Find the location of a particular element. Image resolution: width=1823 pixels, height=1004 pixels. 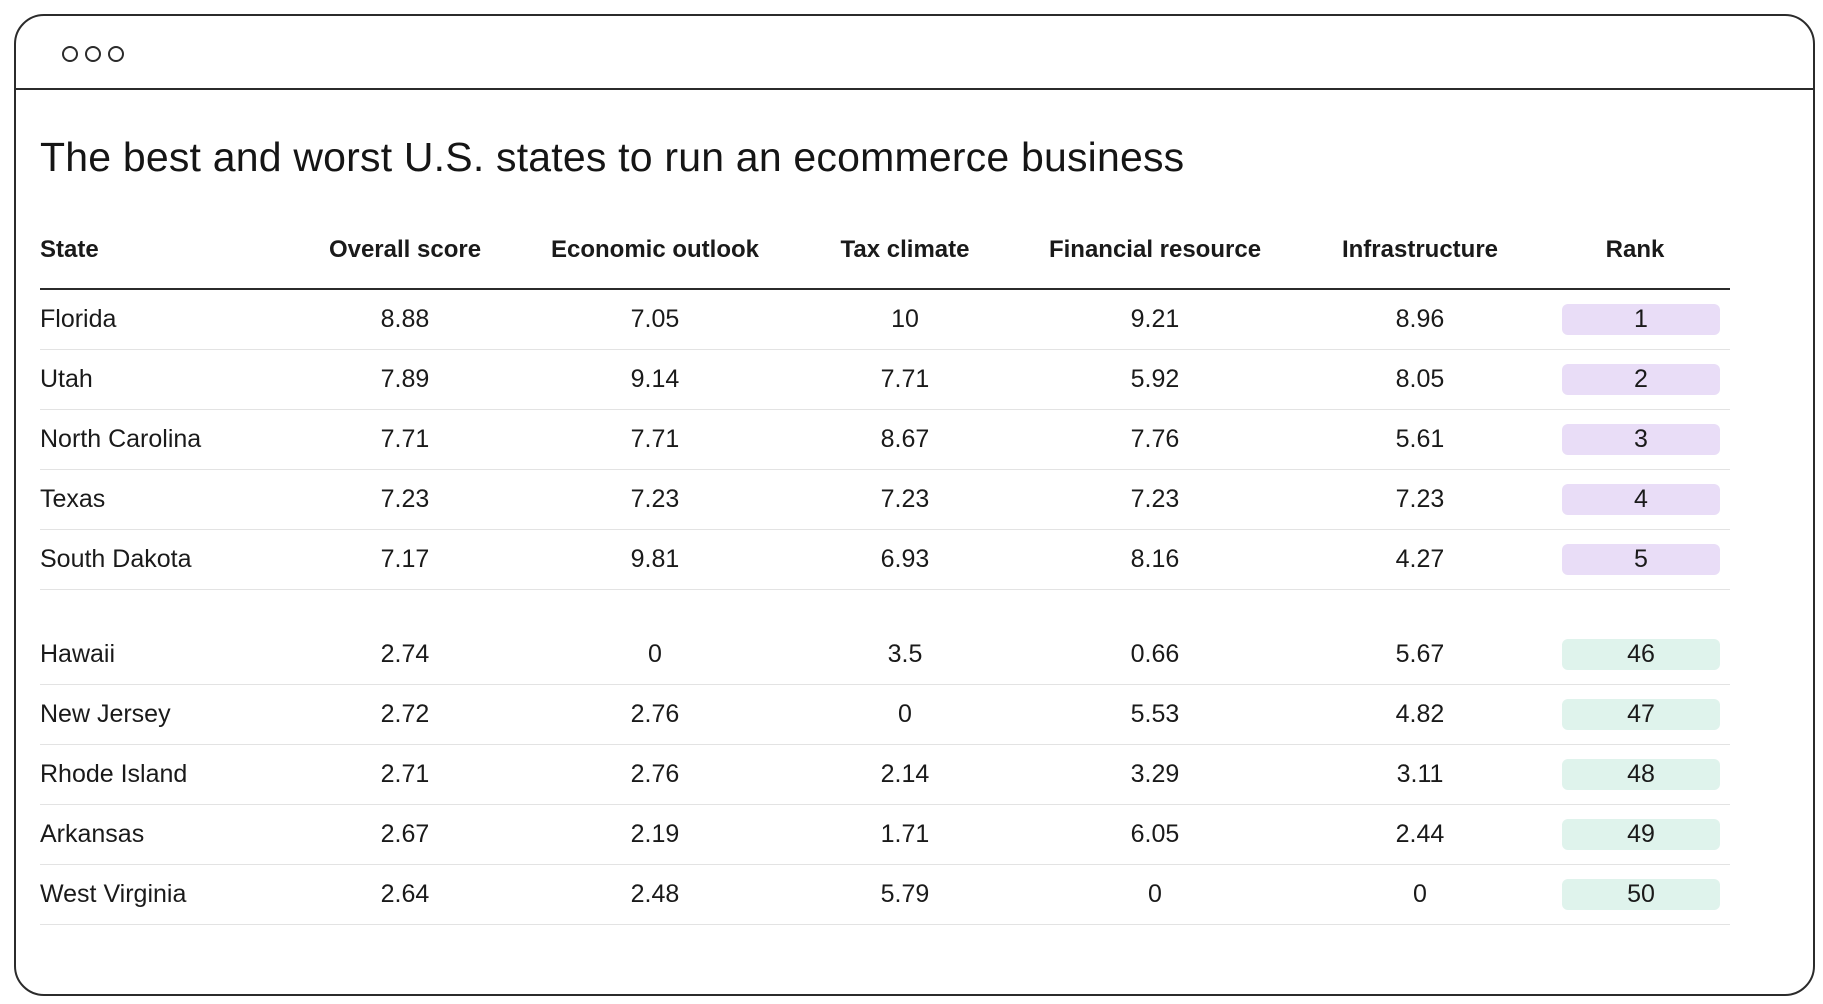

column-header-economic-outlook: Economic outlook is located at coordinates (654, 249).